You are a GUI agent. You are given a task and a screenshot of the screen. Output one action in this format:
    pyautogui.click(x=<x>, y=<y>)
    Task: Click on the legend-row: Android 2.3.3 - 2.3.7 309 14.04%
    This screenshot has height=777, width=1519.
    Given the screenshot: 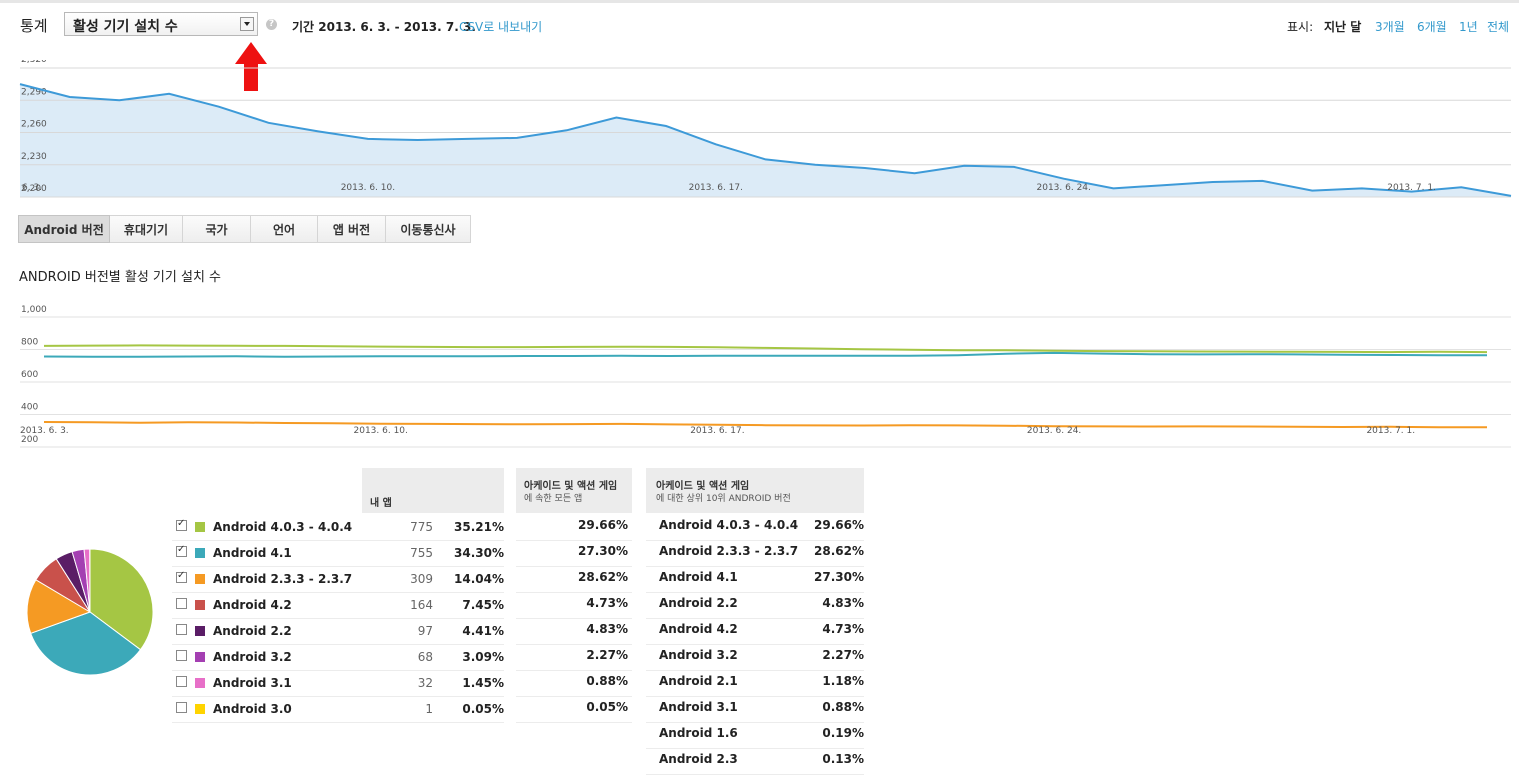 What is the action you would take?
    pyautogui.click(x=338, y=579)
    